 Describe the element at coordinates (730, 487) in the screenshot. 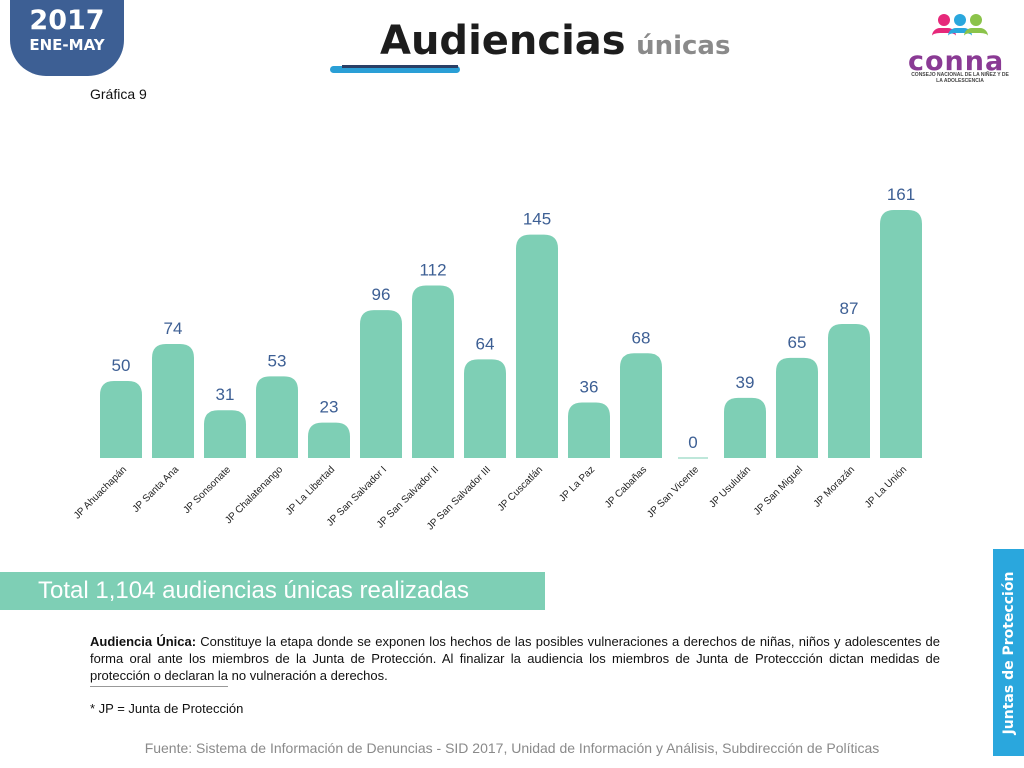

I see `category-label: JP Usulután` at that location.